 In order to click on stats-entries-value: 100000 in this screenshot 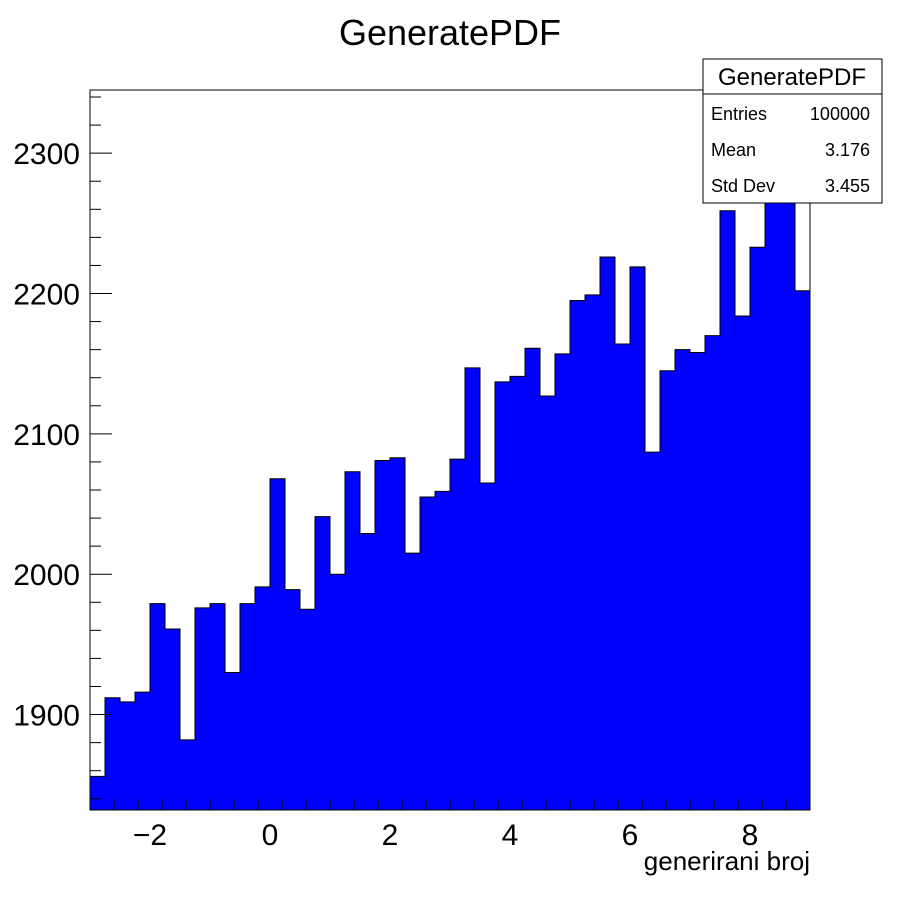, I will do `click(840, 114)`.